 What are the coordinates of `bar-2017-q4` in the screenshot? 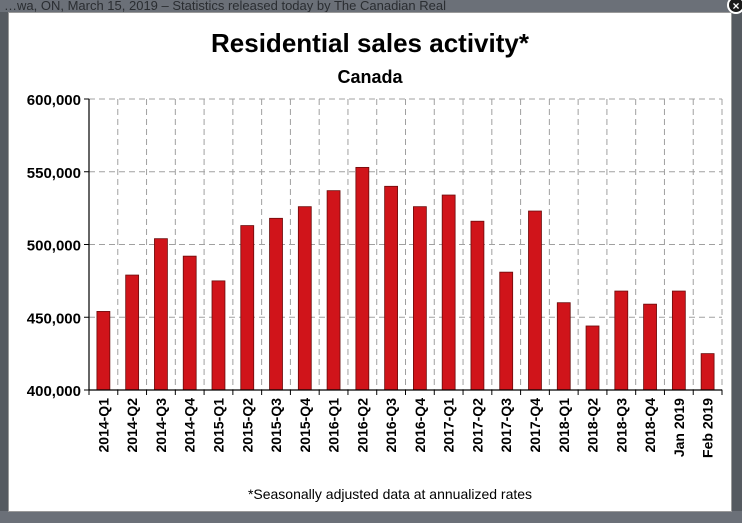 It's located at (535, 300).